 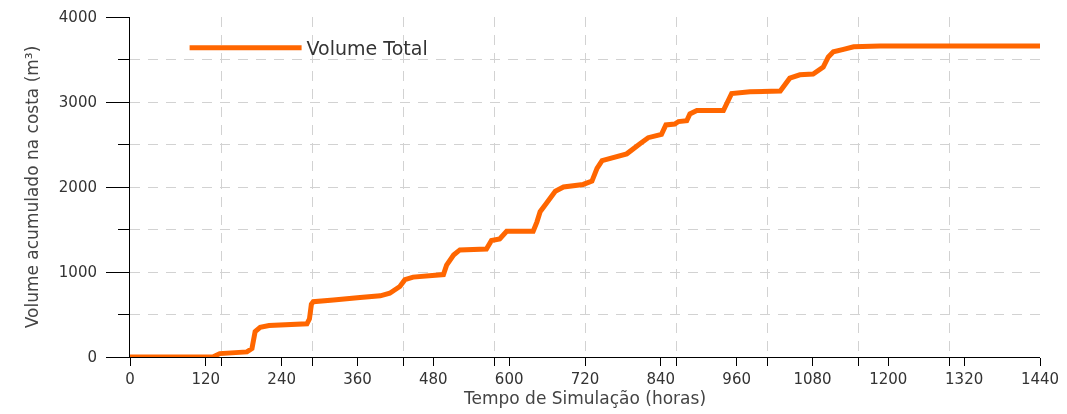 What do you see at coordinates (812, 379) in the screenshot?
I see `x-tick-label: 1080` at bounding box center [812, 379].